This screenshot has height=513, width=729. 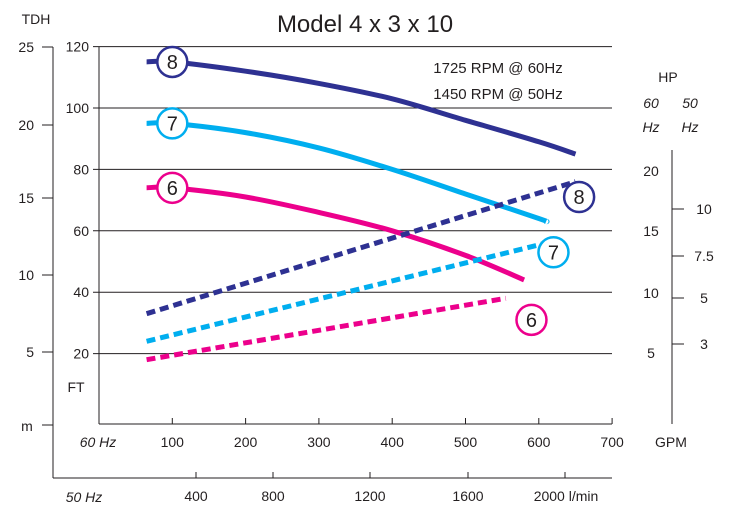 What do you see at coordinates (369, 496) in the screenshot?
I see `lpm-tick-label: 1200` at bounding box center [369, 496].